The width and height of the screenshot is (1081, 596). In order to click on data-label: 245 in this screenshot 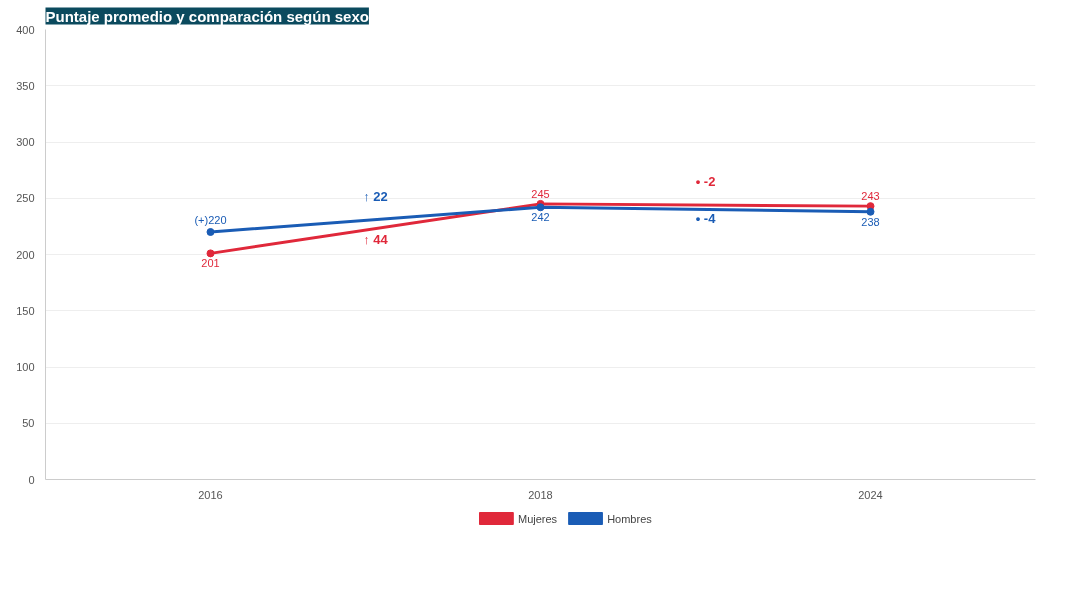, I will do `click(540, 193)`.